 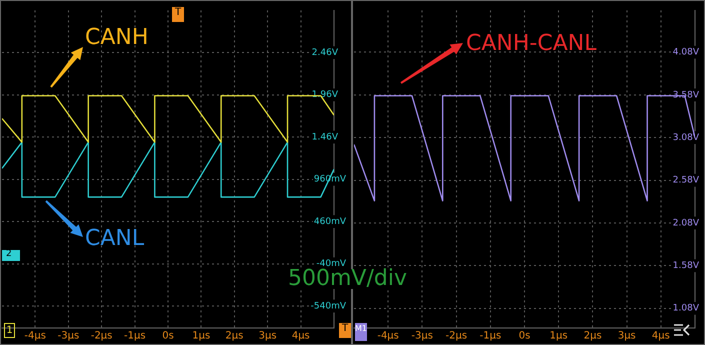 I want to click on y2-tick-label: -40mV, so click(x=331, y=264).